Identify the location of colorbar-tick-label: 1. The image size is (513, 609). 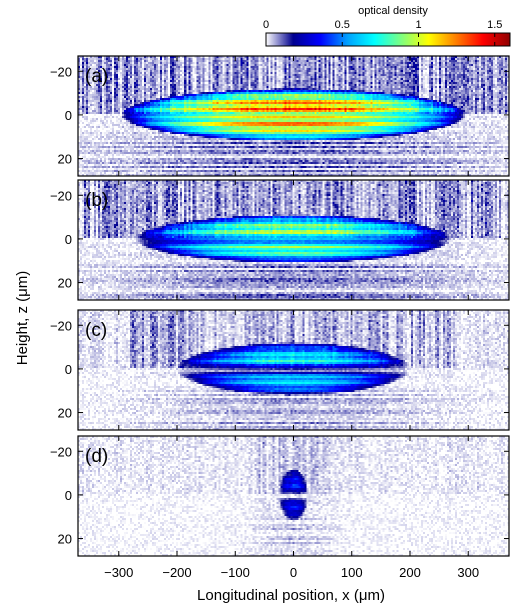
(418, 25).